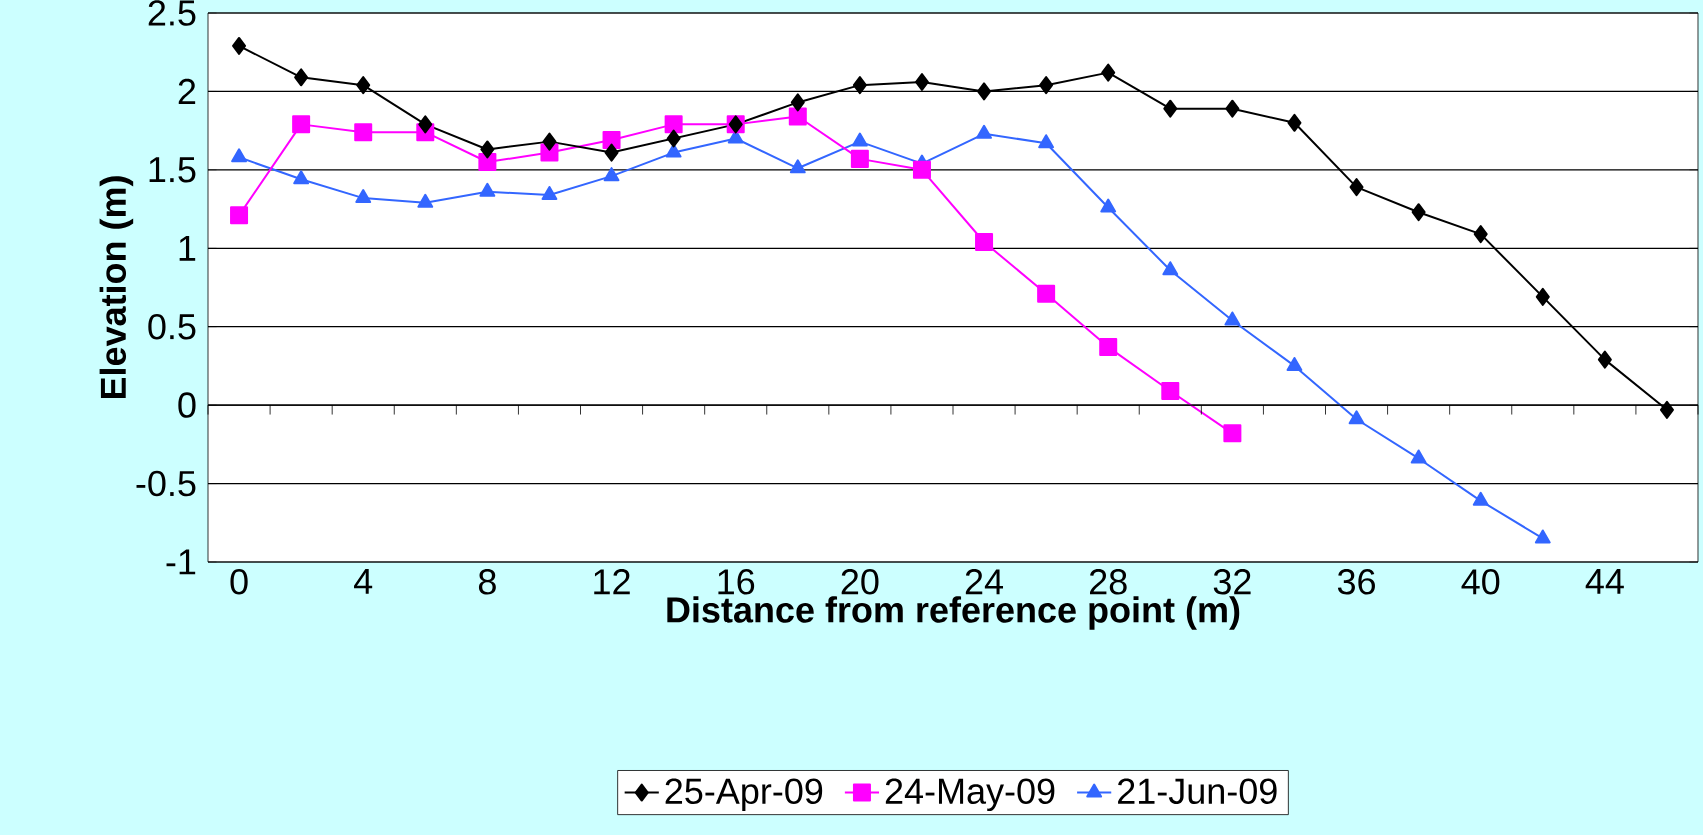 The height and width of the screenshot is (835, 1703). What do you see at coordinates (187, 91) in the screenshot?
I see `y-tick-label: 2` at bounding box center [187, 91].